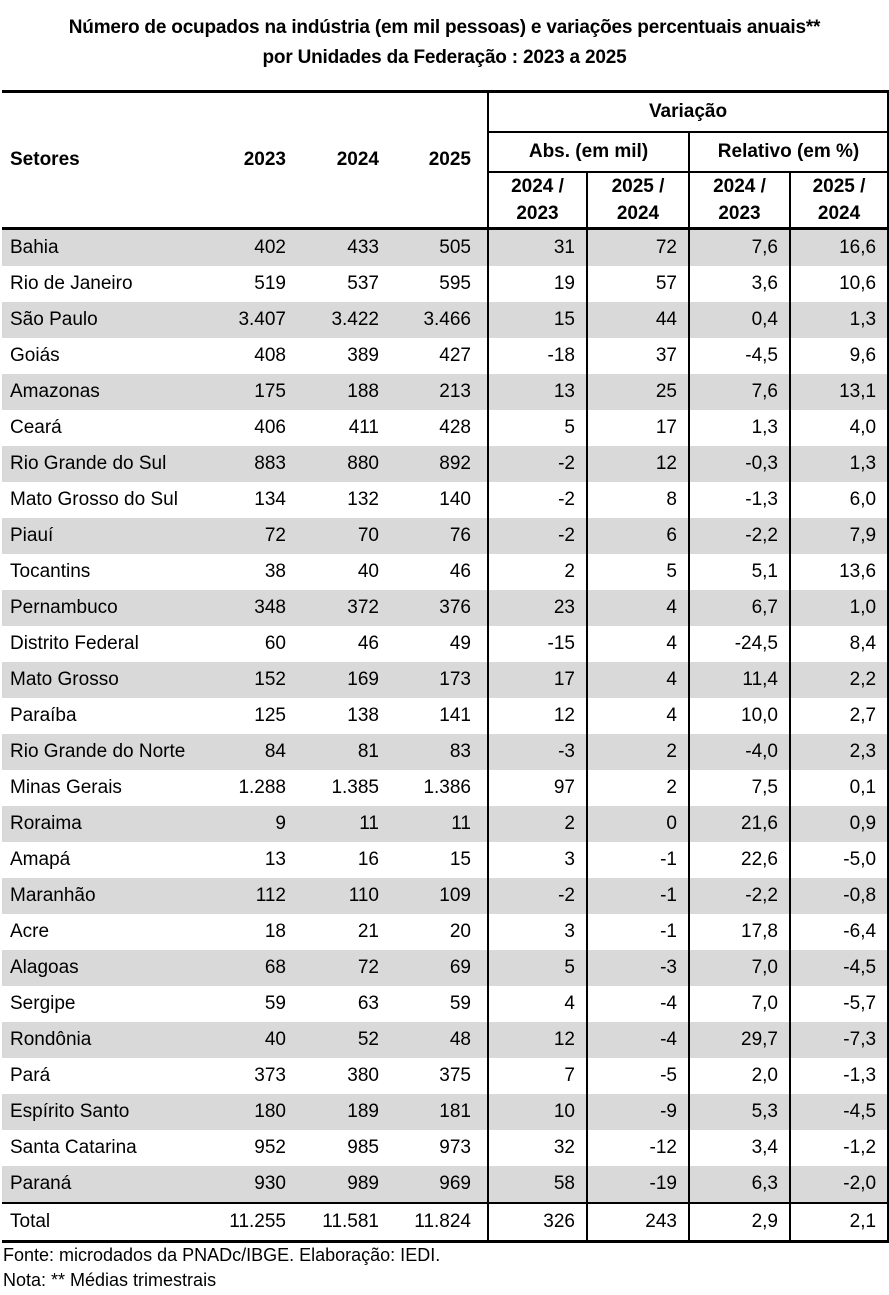 This screenshot has width=889, height=1295. I want to click on cell-value: 11, so click(369, 823).